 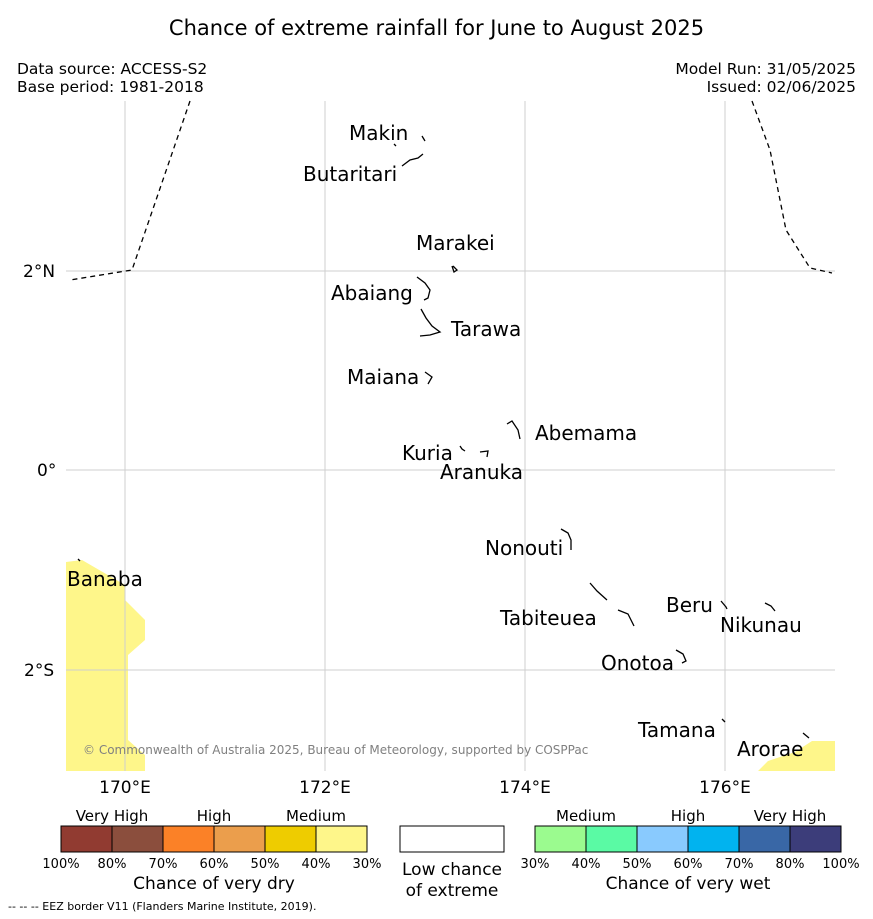 I want to click on legend-dry-group-high: High, so click(x=214, y=816).